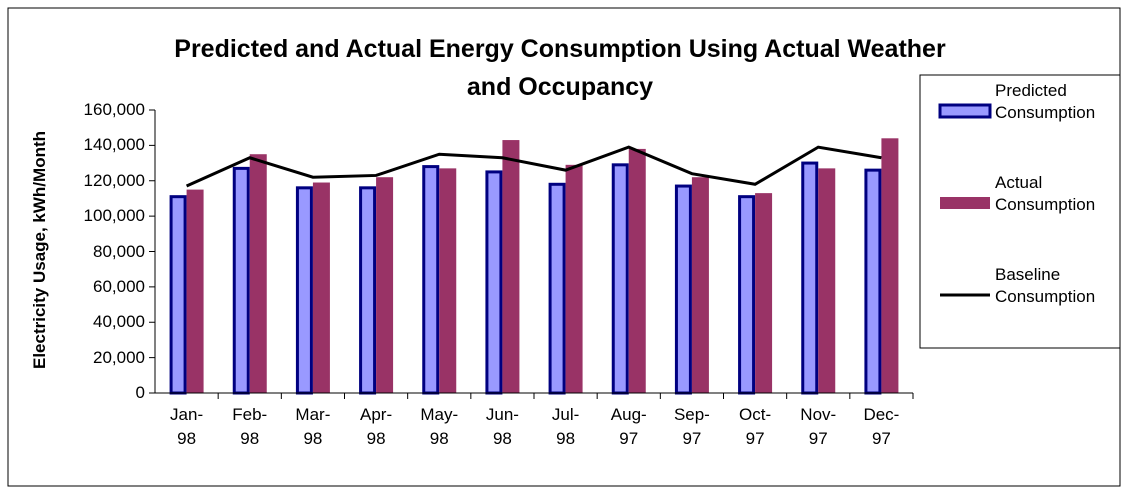 The height and width of the screenshot is (490, 1125). I want to click on legend-label: Actual Consumption, so click(1045, 193).